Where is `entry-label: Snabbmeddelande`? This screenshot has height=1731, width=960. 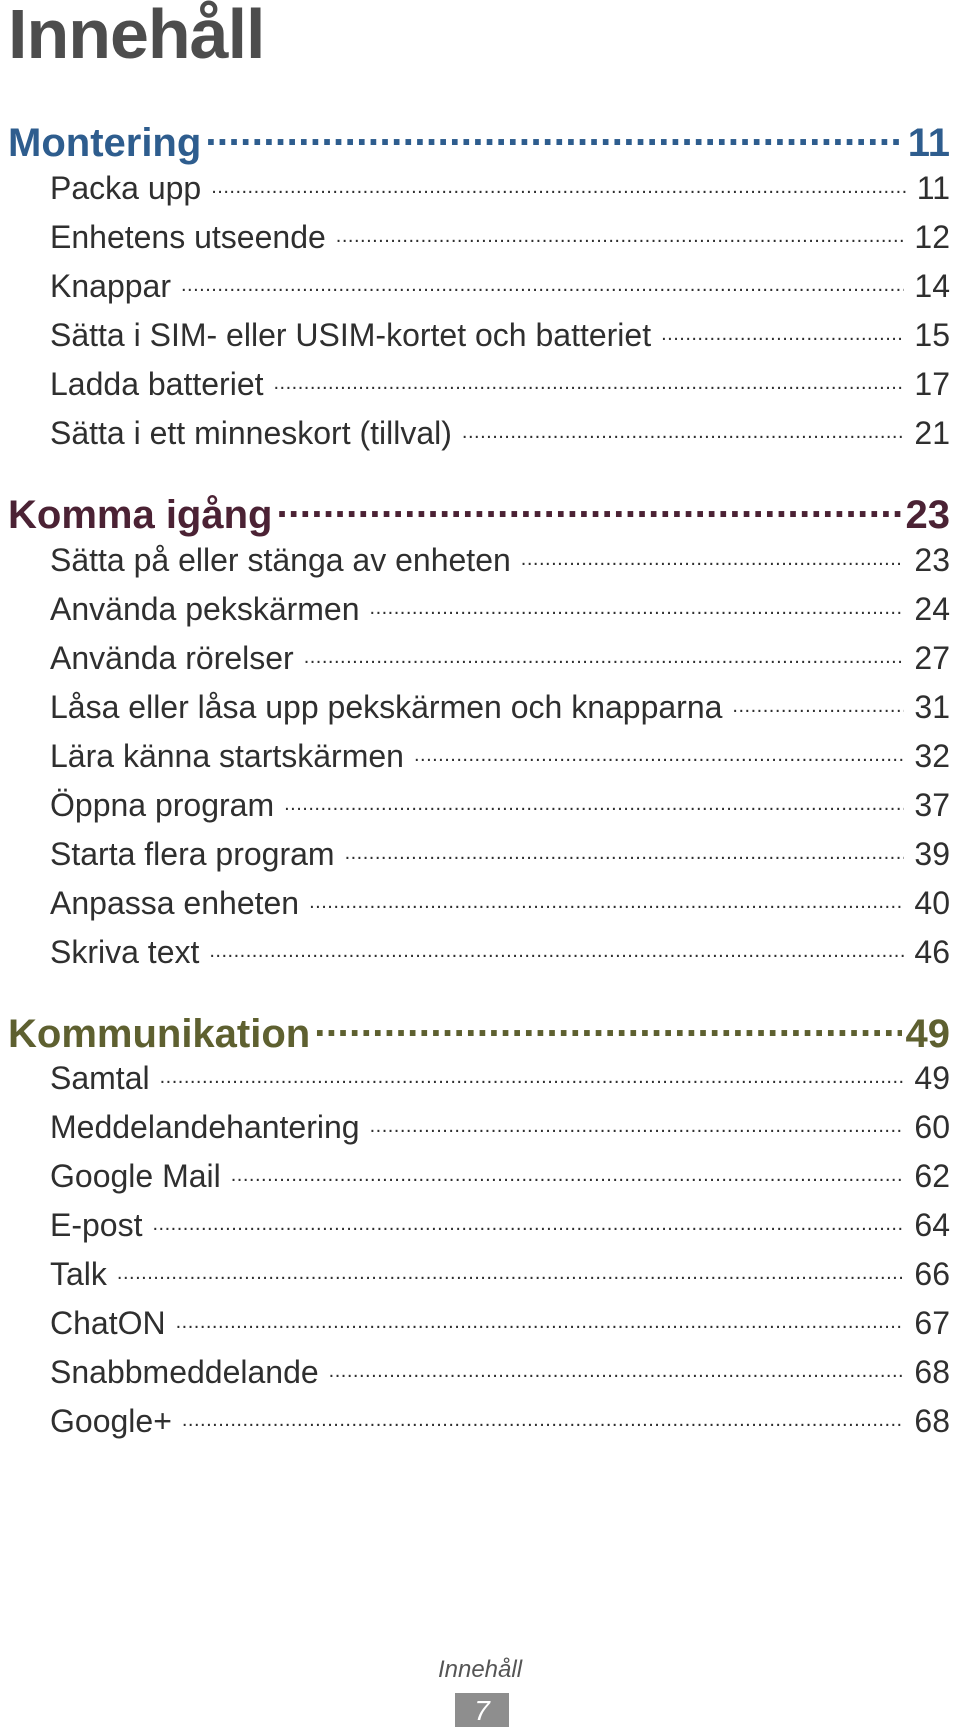
entry-label: Snabbmeddelande is located at coordinates (184, 1372).